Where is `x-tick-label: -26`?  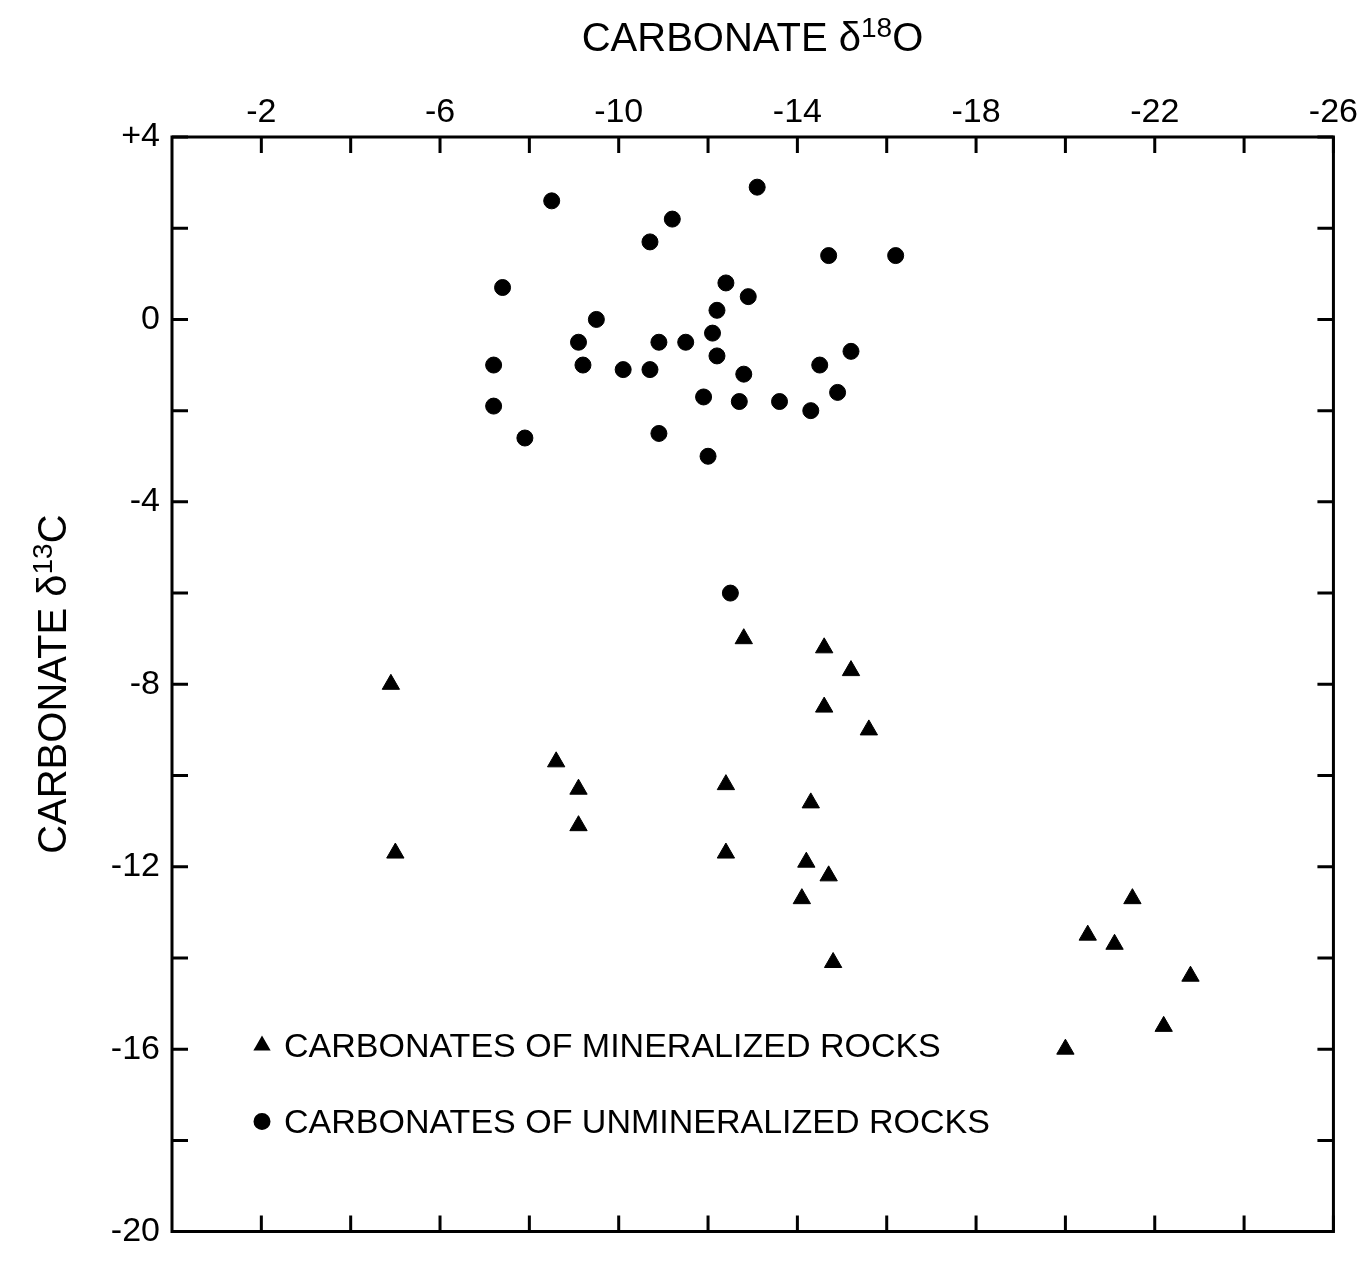 x-tick-label: -26 is located at coordinates (1333, 109).